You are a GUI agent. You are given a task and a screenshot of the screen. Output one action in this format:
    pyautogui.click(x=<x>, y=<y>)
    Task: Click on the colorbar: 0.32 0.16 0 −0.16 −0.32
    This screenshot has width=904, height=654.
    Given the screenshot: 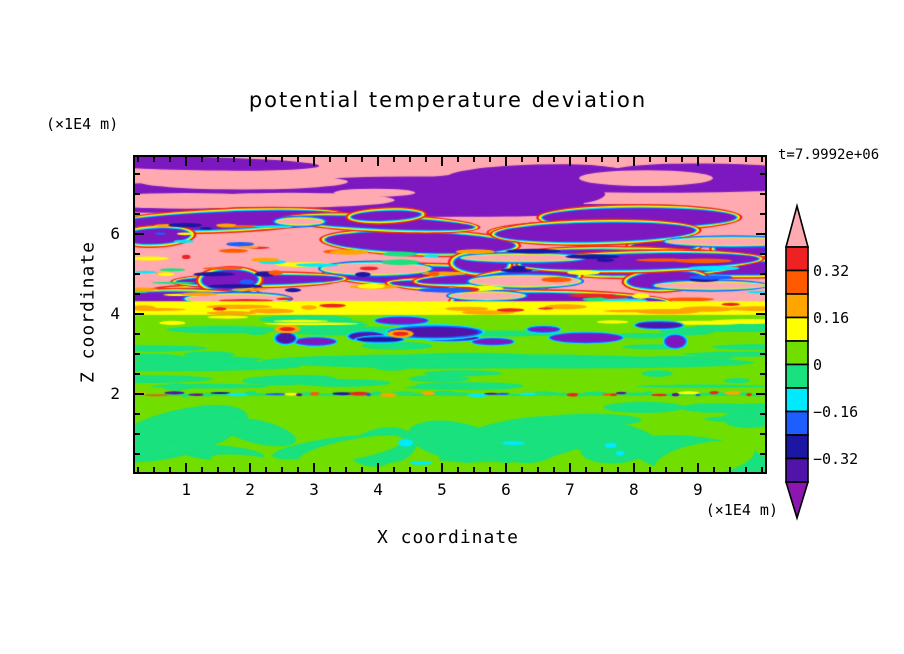 What is the action you would take?
    pyautogui.click(x=842, y=361)
    